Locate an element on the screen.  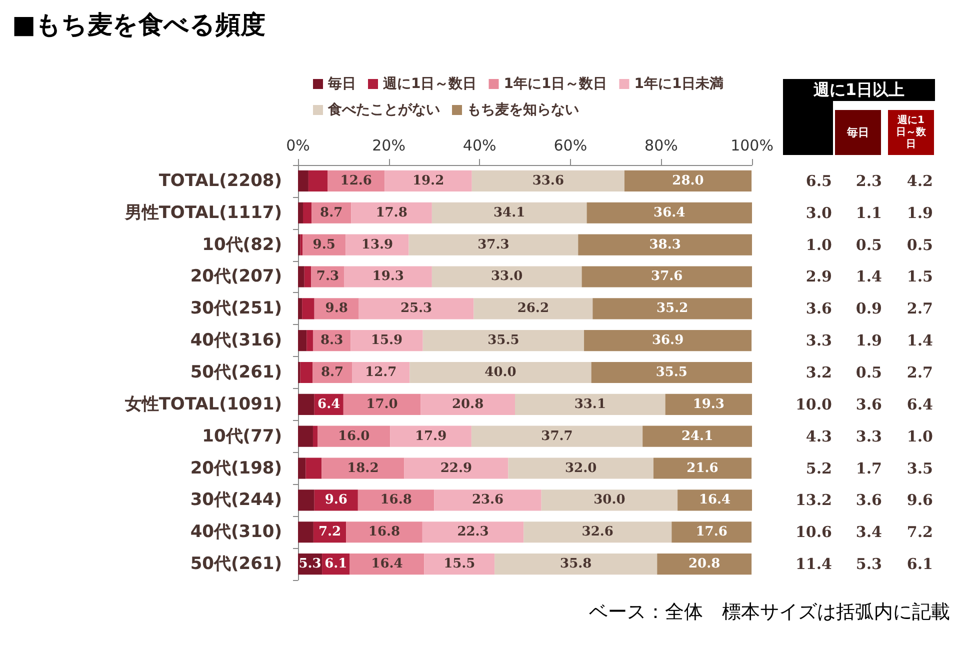
legend-label: 毎日 is located at coordinates (341, 84).